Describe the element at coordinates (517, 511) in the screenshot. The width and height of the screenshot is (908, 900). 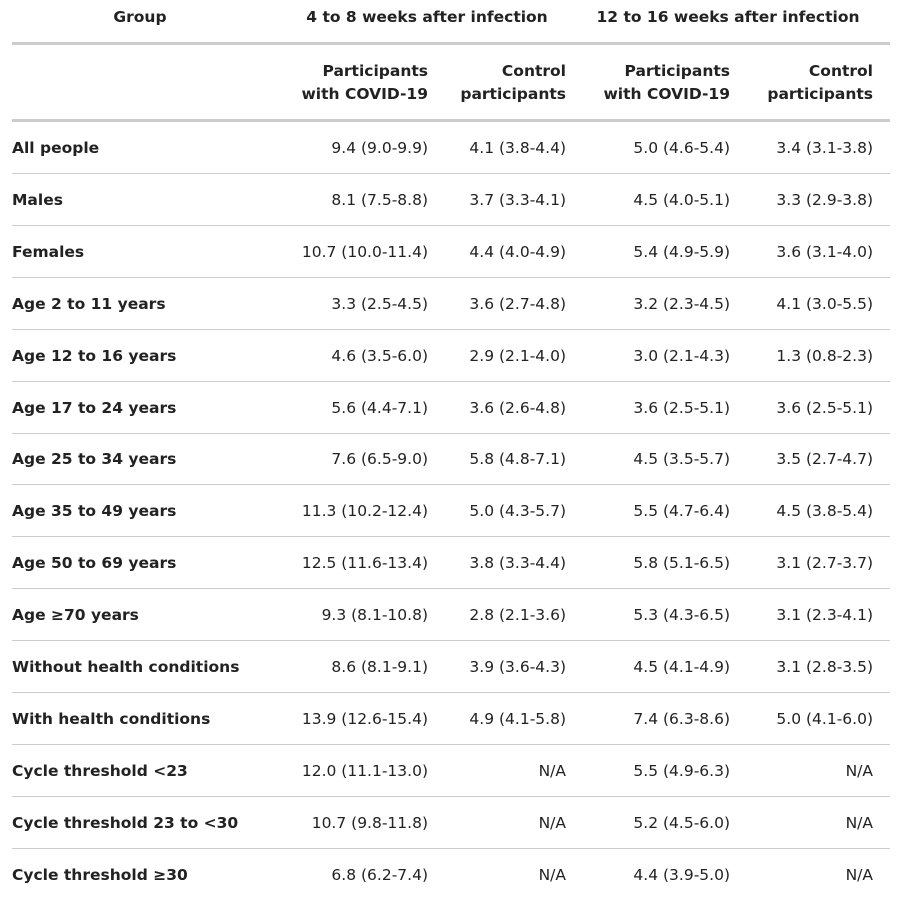
I see `cell: 5.0 (4.3-5.7)` at that location.